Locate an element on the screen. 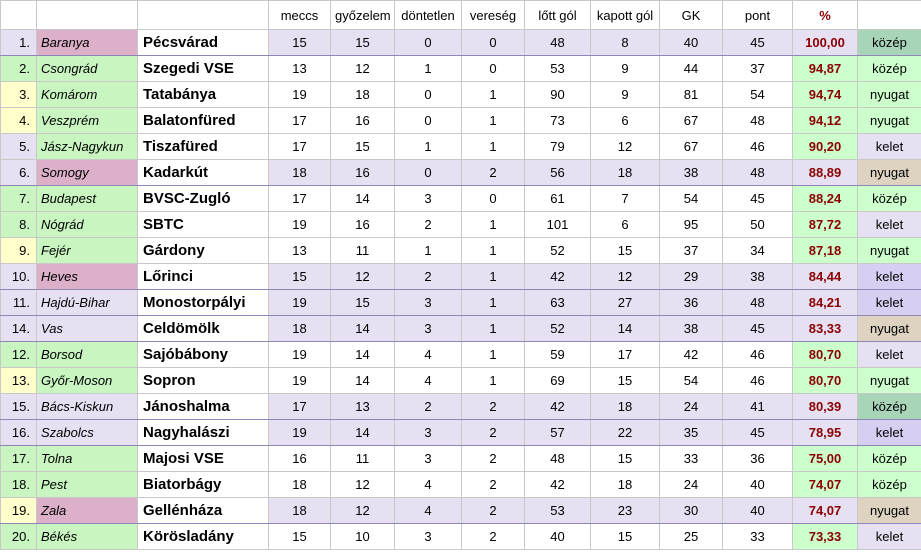 The width and height of the screenshot is (921, 553). cell-kapott-gol: 18 is located at coordinates (625, 172).